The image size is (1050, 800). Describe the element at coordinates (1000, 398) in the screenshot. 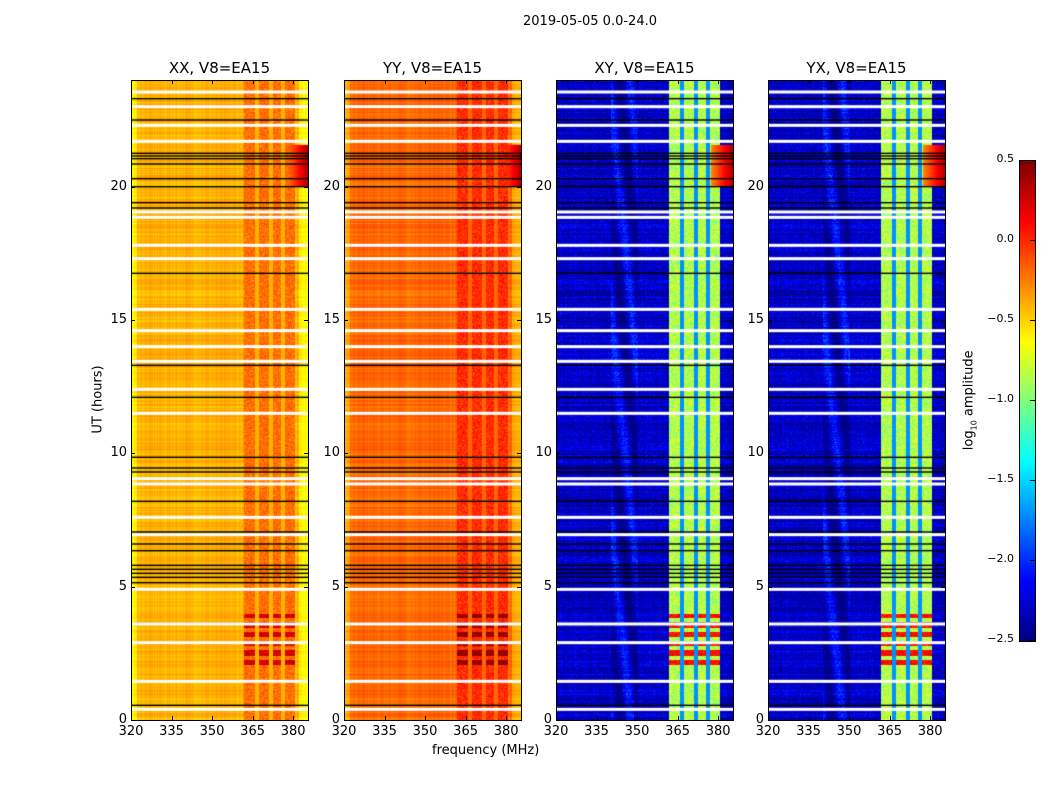

I see `colorbar-tick-label: −1.0` at that location.